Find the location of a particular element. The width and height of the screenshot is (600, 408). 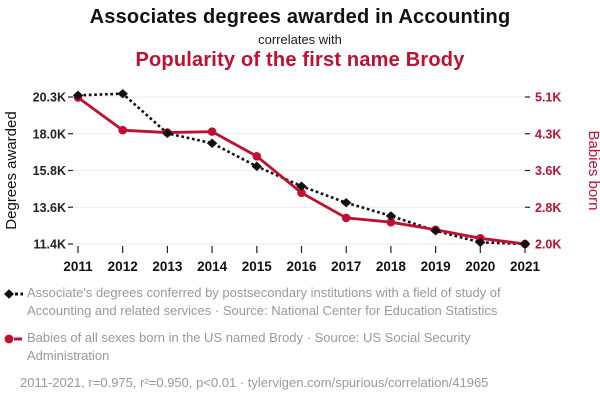

y-tick-label-right: 2.8K is located at coordinates (548, 208).